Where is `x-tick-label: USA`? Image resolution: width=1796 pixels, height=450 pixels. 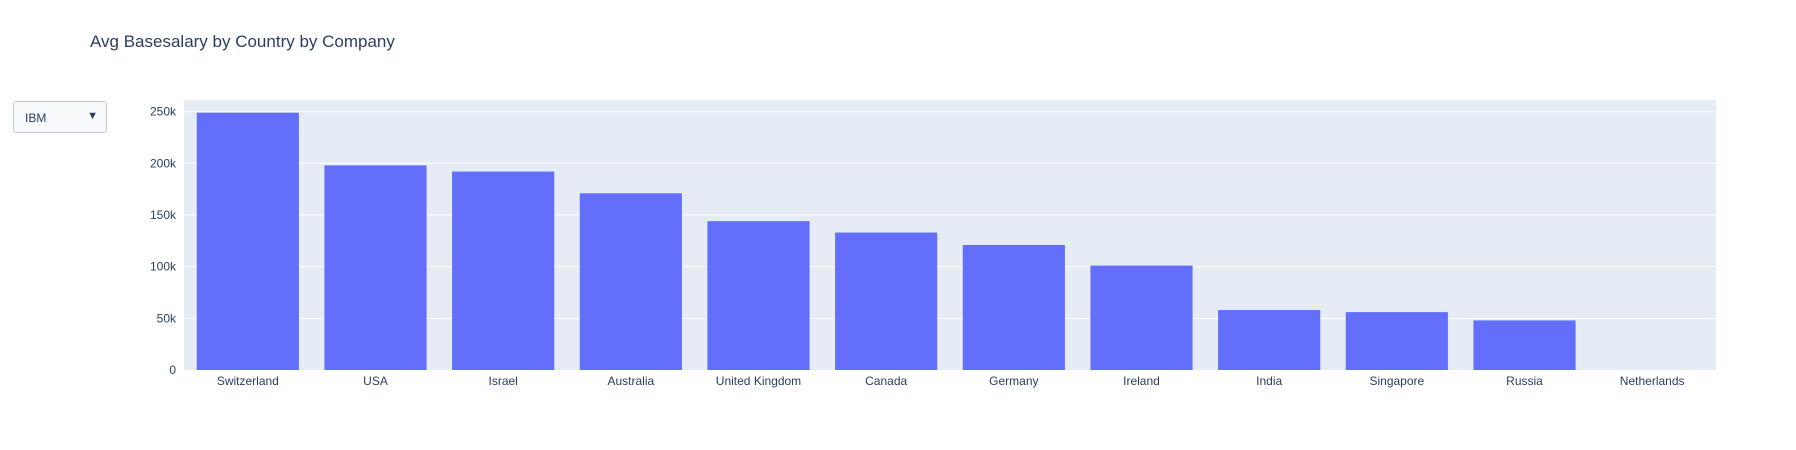
x-tick-label: USA is located at coordinates (375, 381).